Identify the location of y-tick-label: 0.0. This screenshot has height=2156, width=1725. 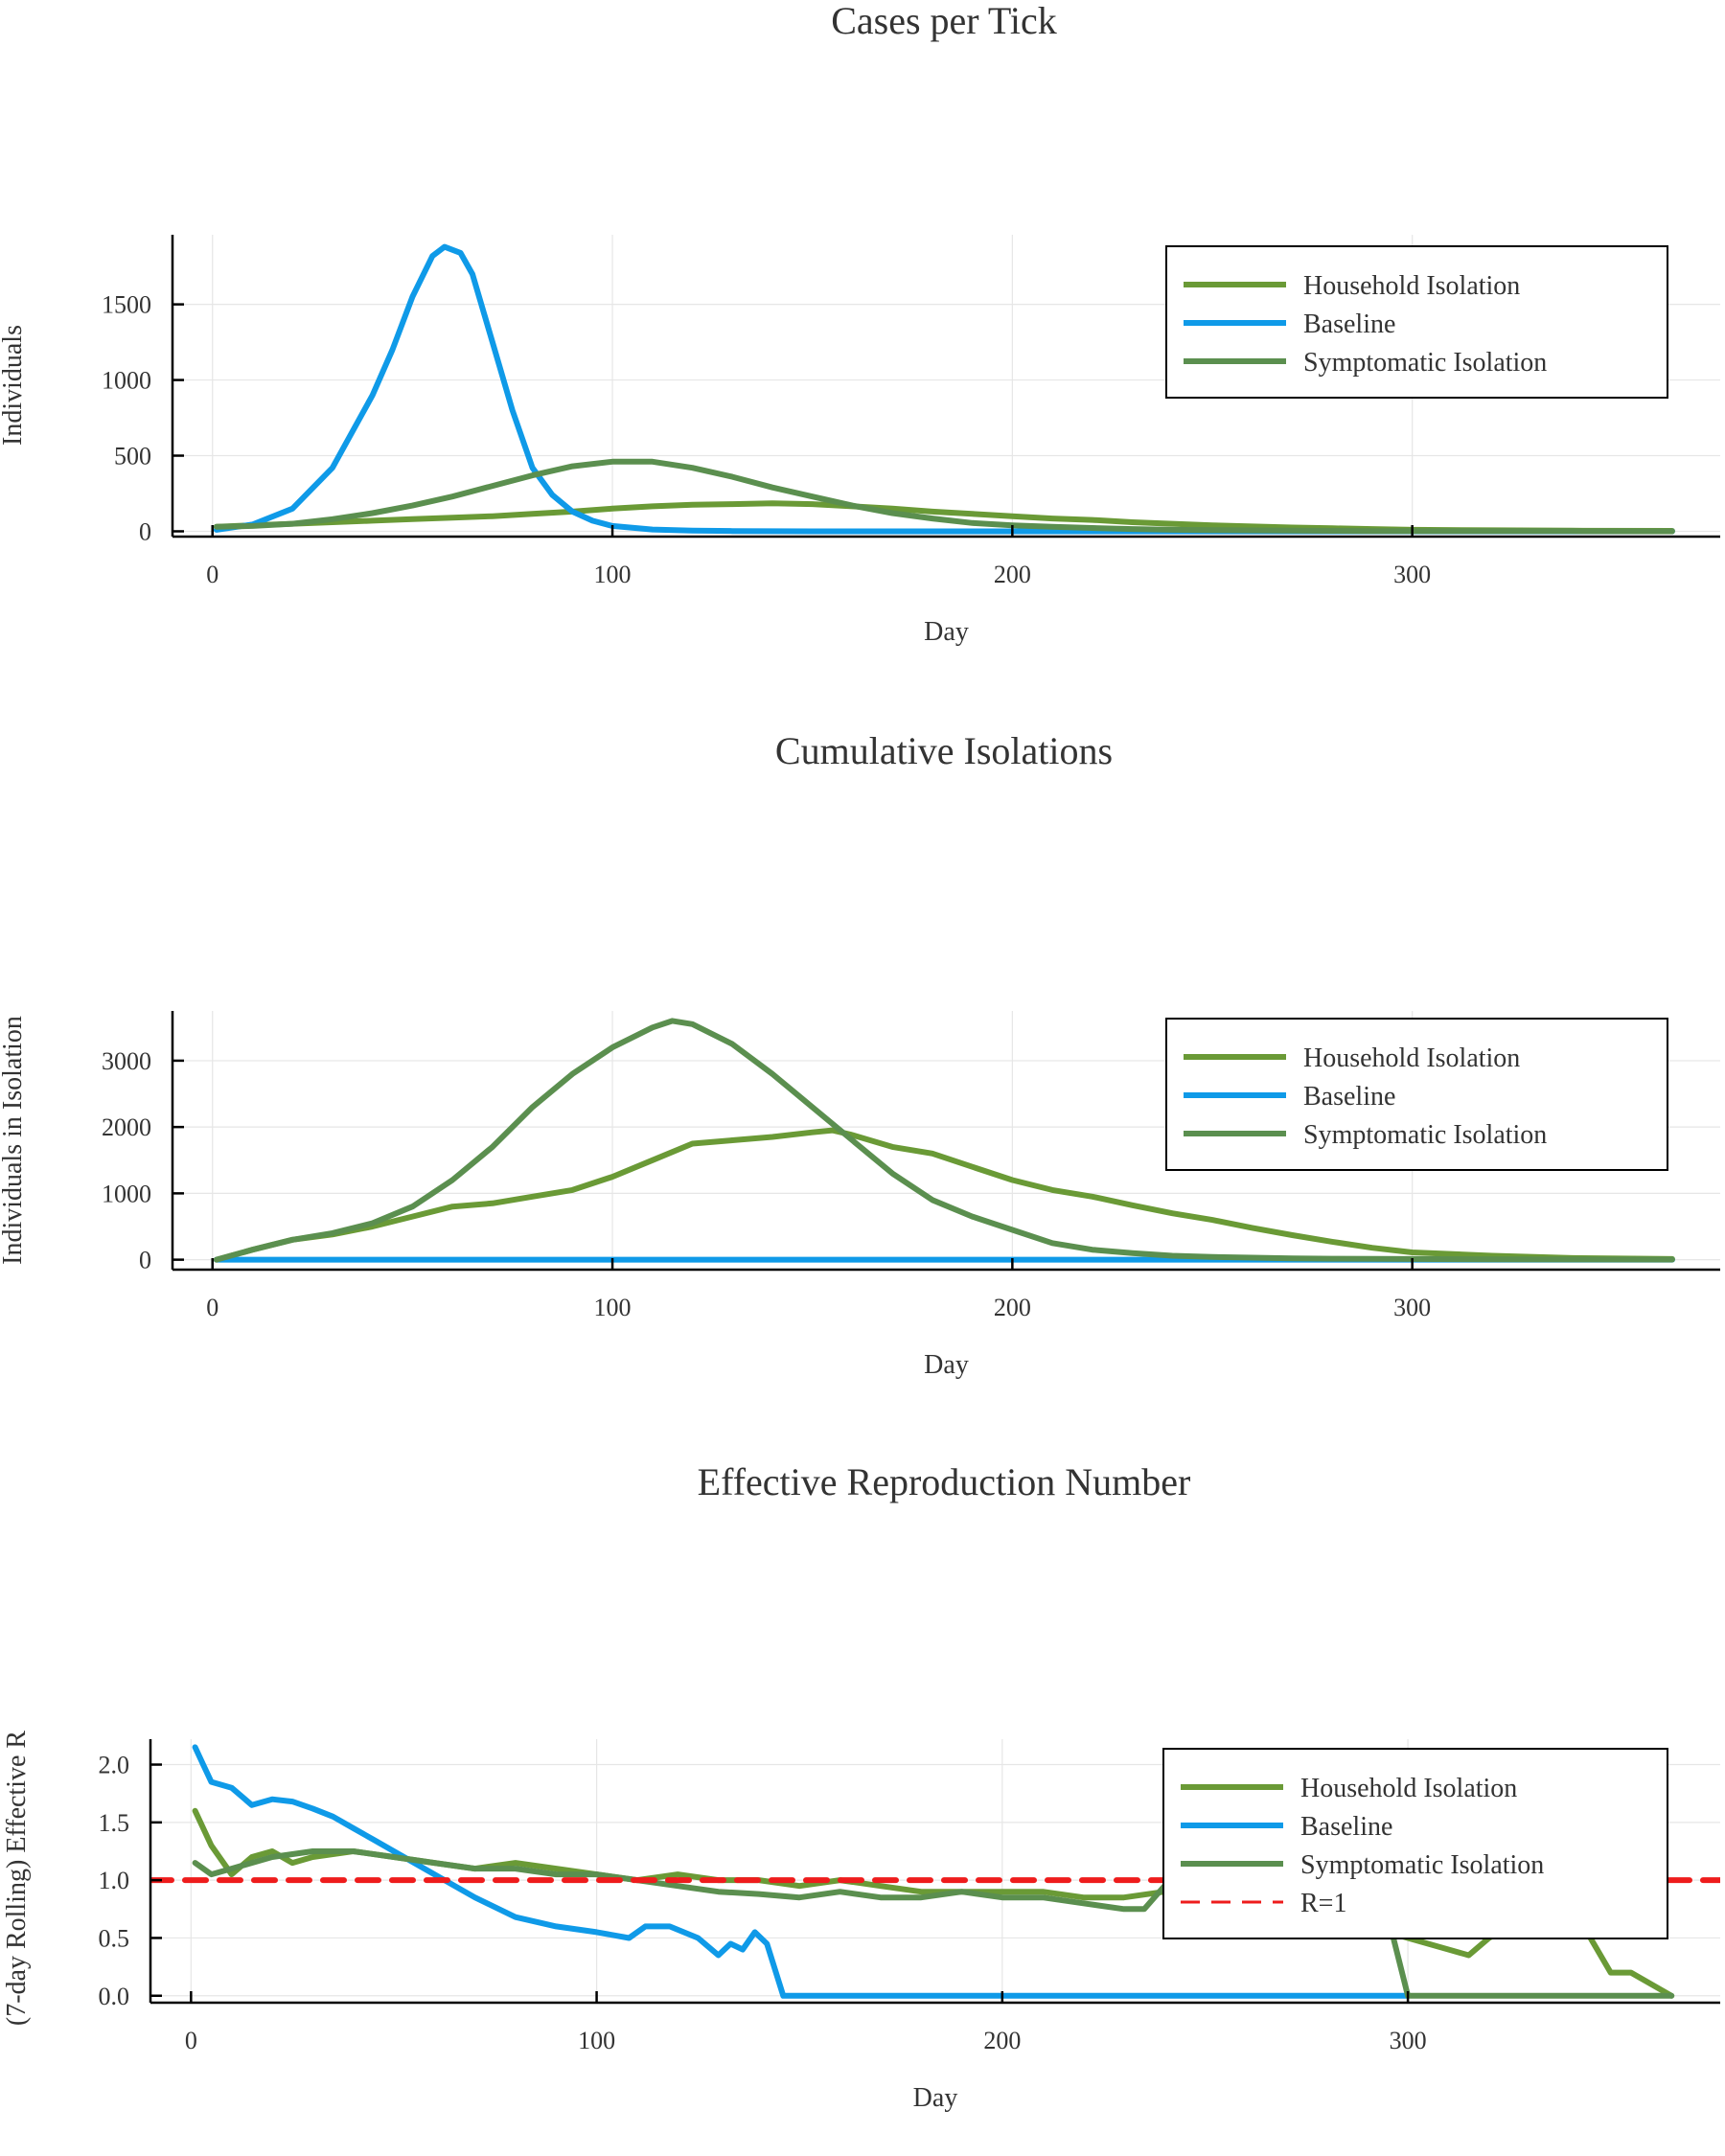
(114, 1996).